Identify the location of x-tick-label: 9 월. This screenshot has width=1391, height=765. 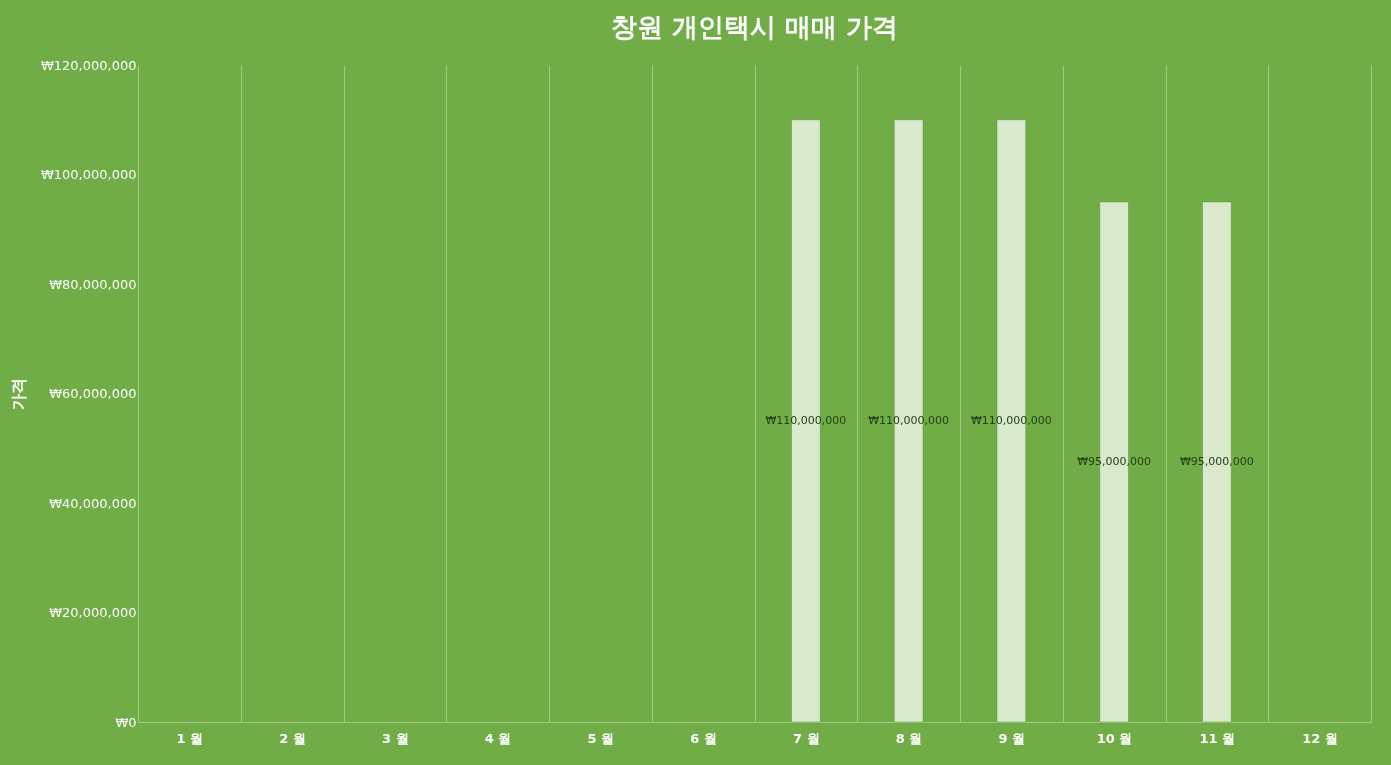
(1012, 738).